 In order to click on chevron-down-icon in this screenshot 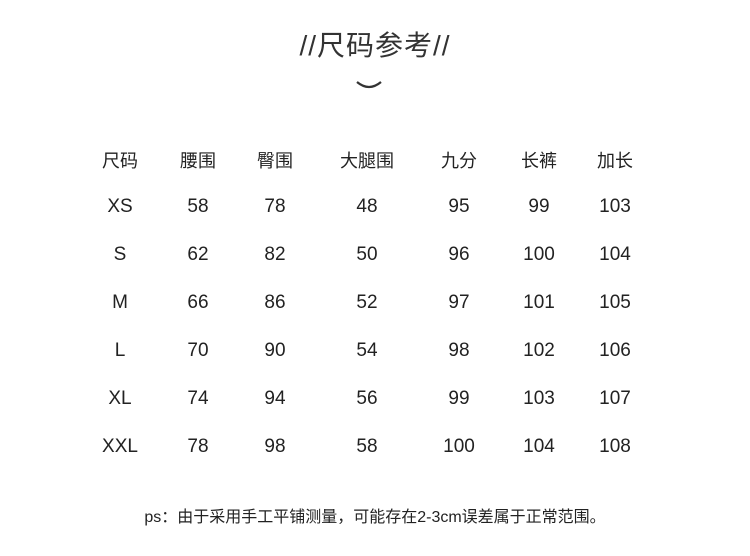, I will do `click(369, 85)`.